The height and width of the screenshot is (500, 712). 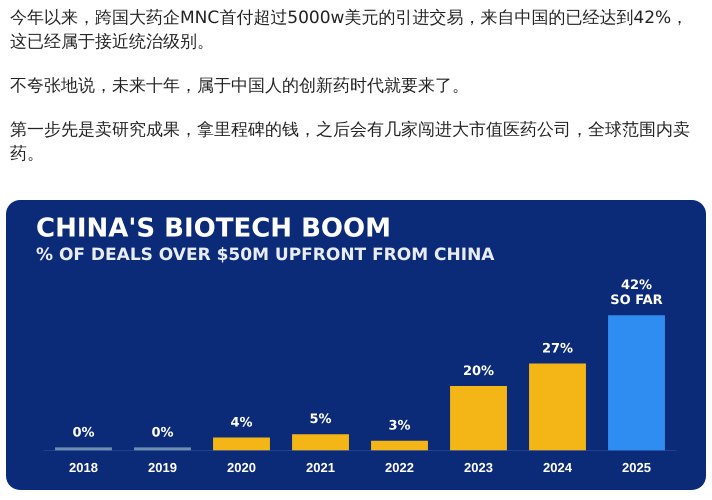 What do you see at coordinates (558, 348) in the screenshot?
I see `data-label: 27%` at bounding box center [558, 348].